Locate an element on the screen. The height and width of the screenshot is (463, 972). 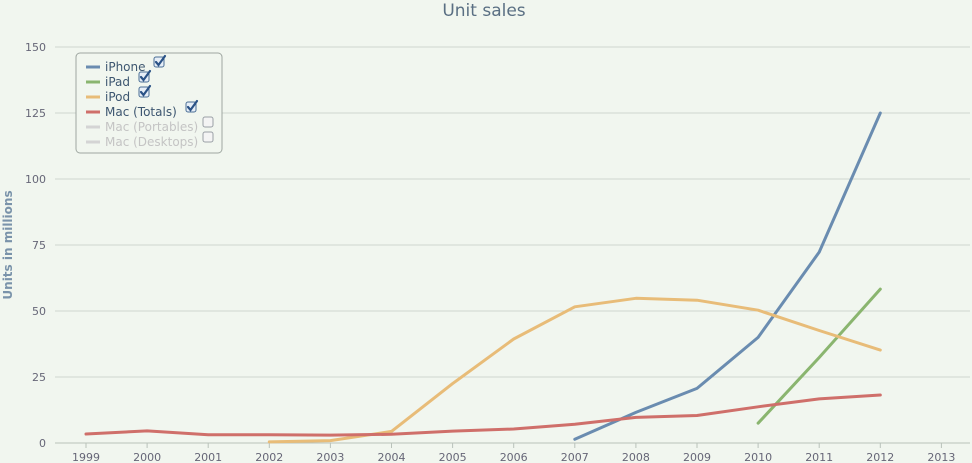
legend-item-mac-desktops: Mac (Desktops) is located at coordinates (150, 140).